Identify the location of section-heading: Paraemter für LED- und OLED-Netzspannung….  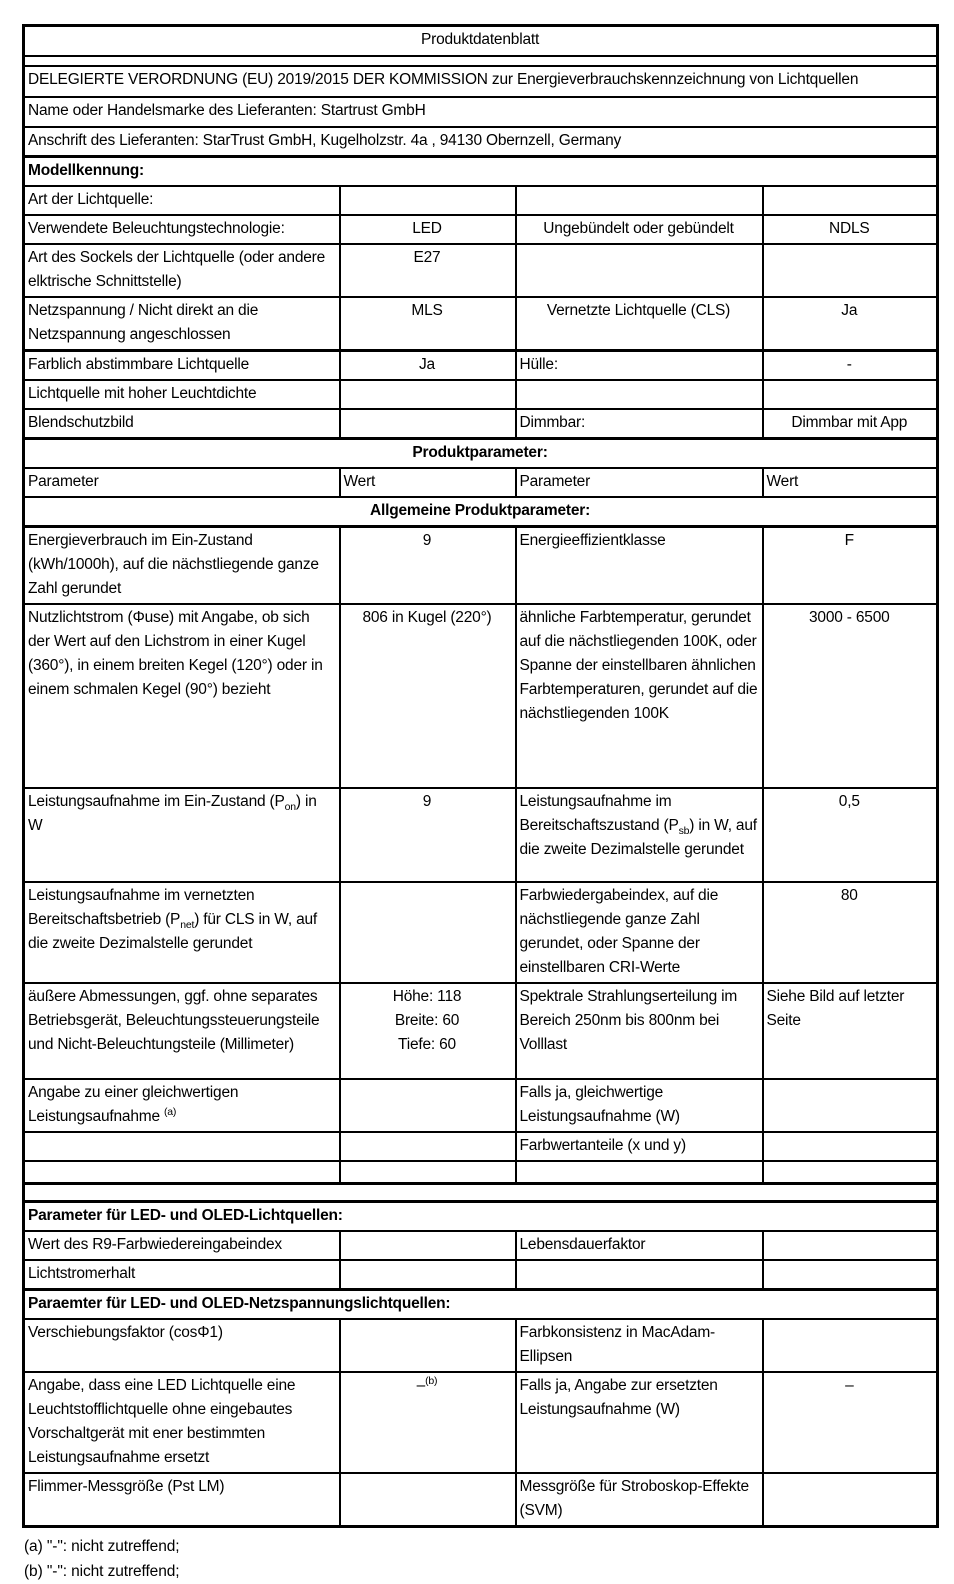
(480, 1303).